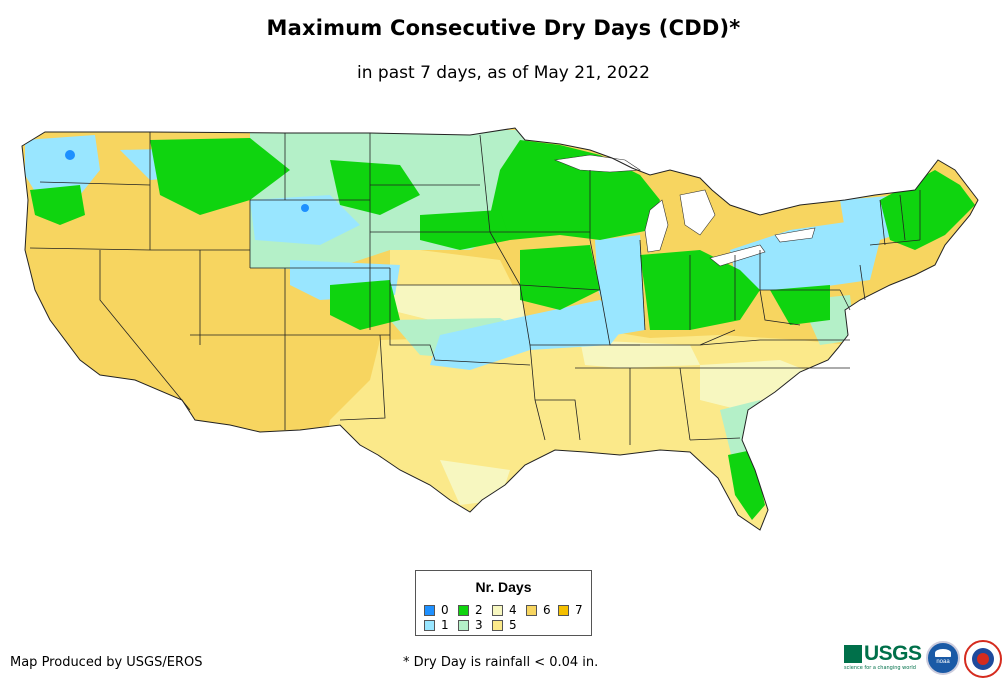 The width and height of the screenshot is (1007, 691). Describe the element at coordinates (570, 610) in the screenshot. I see `legend-item-7: 7` at that location.